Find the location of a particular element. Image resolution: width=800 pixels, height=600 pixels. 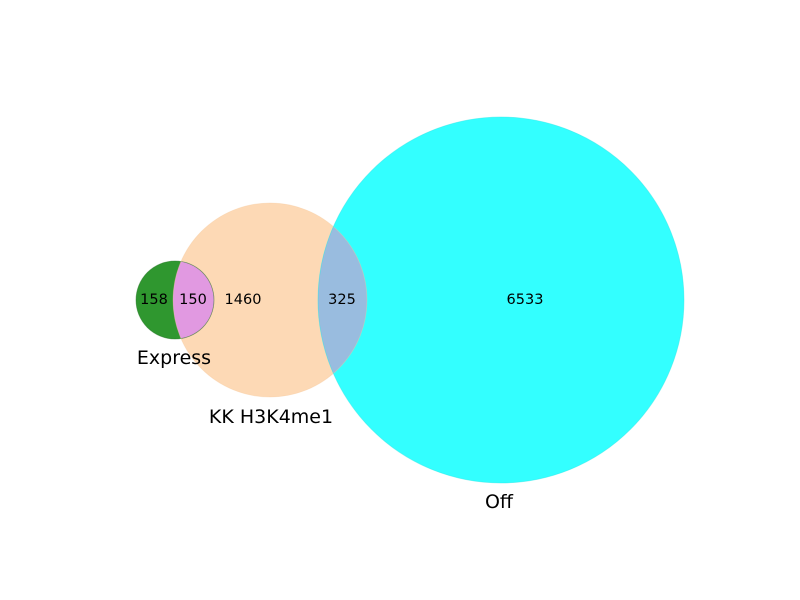

set-label-express: Express is located at coordinates (174, 358).